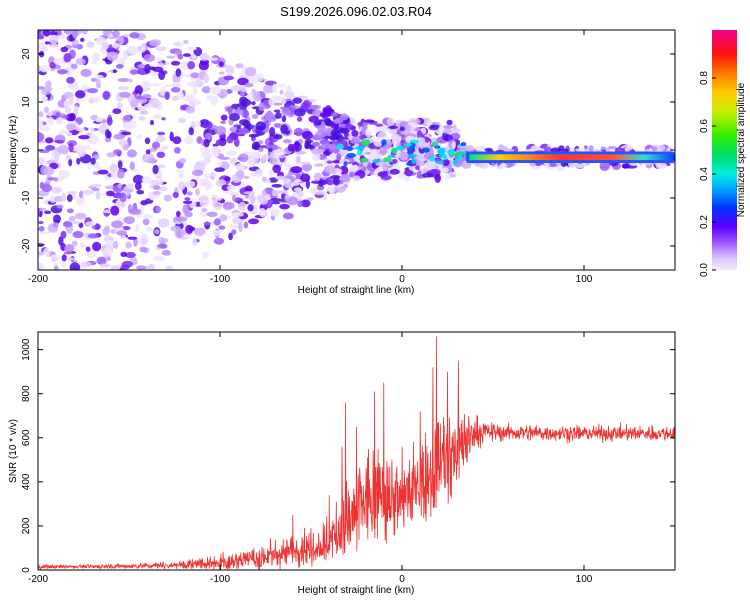 Image resolution: width=750 pixels, height=600 pixels. Describe the element at coordinates (26, 481) in the screenshot. I see `snr-y-tick-label: 400` at that location.